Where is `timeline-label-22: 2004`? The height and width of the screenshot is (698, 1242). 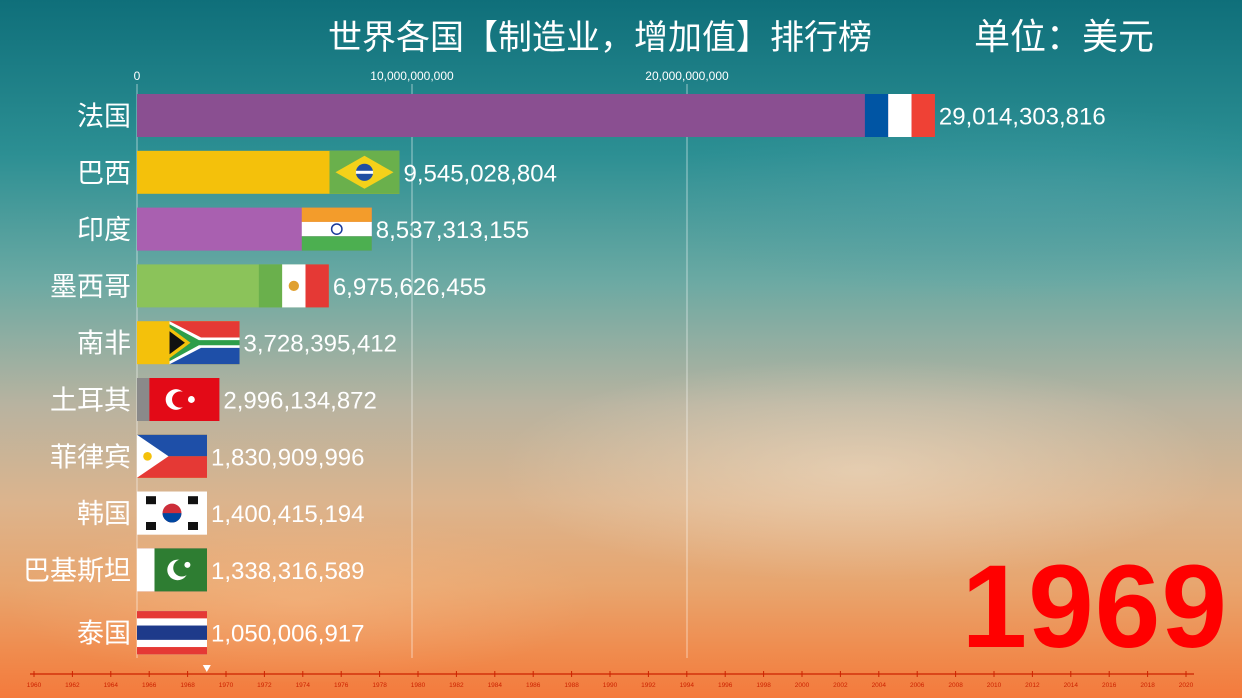 timeline-label-22: 2004 is located at coordinates (879, 685).